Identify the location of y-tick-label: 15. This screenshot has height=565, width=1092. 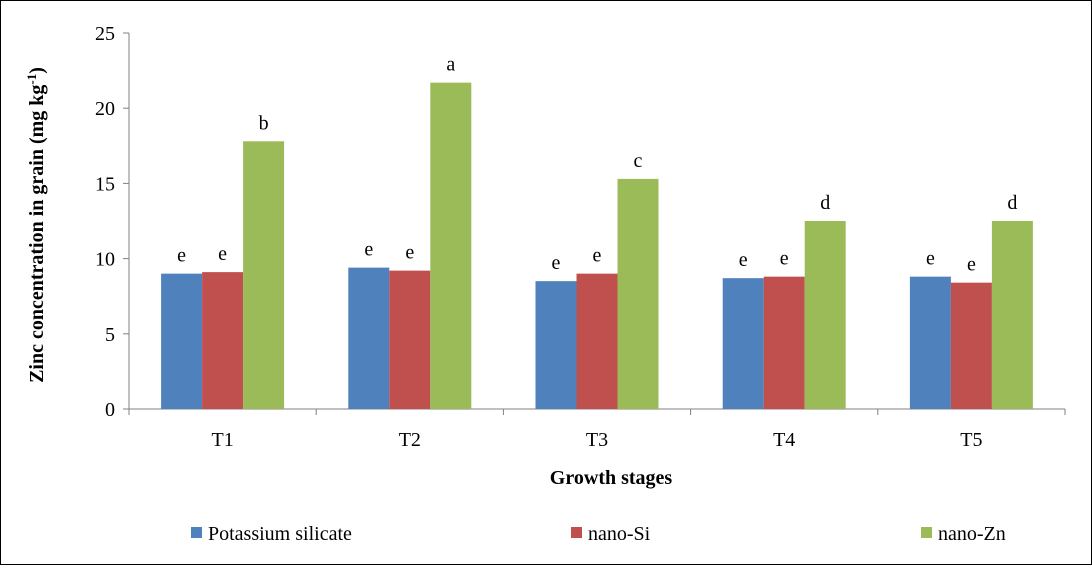
(105, 184).